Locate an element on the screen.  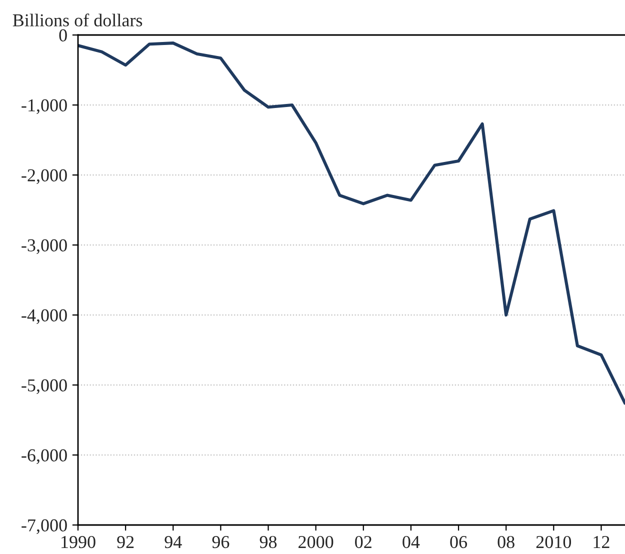
y-tick-label: -5,000 is located at coordinates (44, 386).